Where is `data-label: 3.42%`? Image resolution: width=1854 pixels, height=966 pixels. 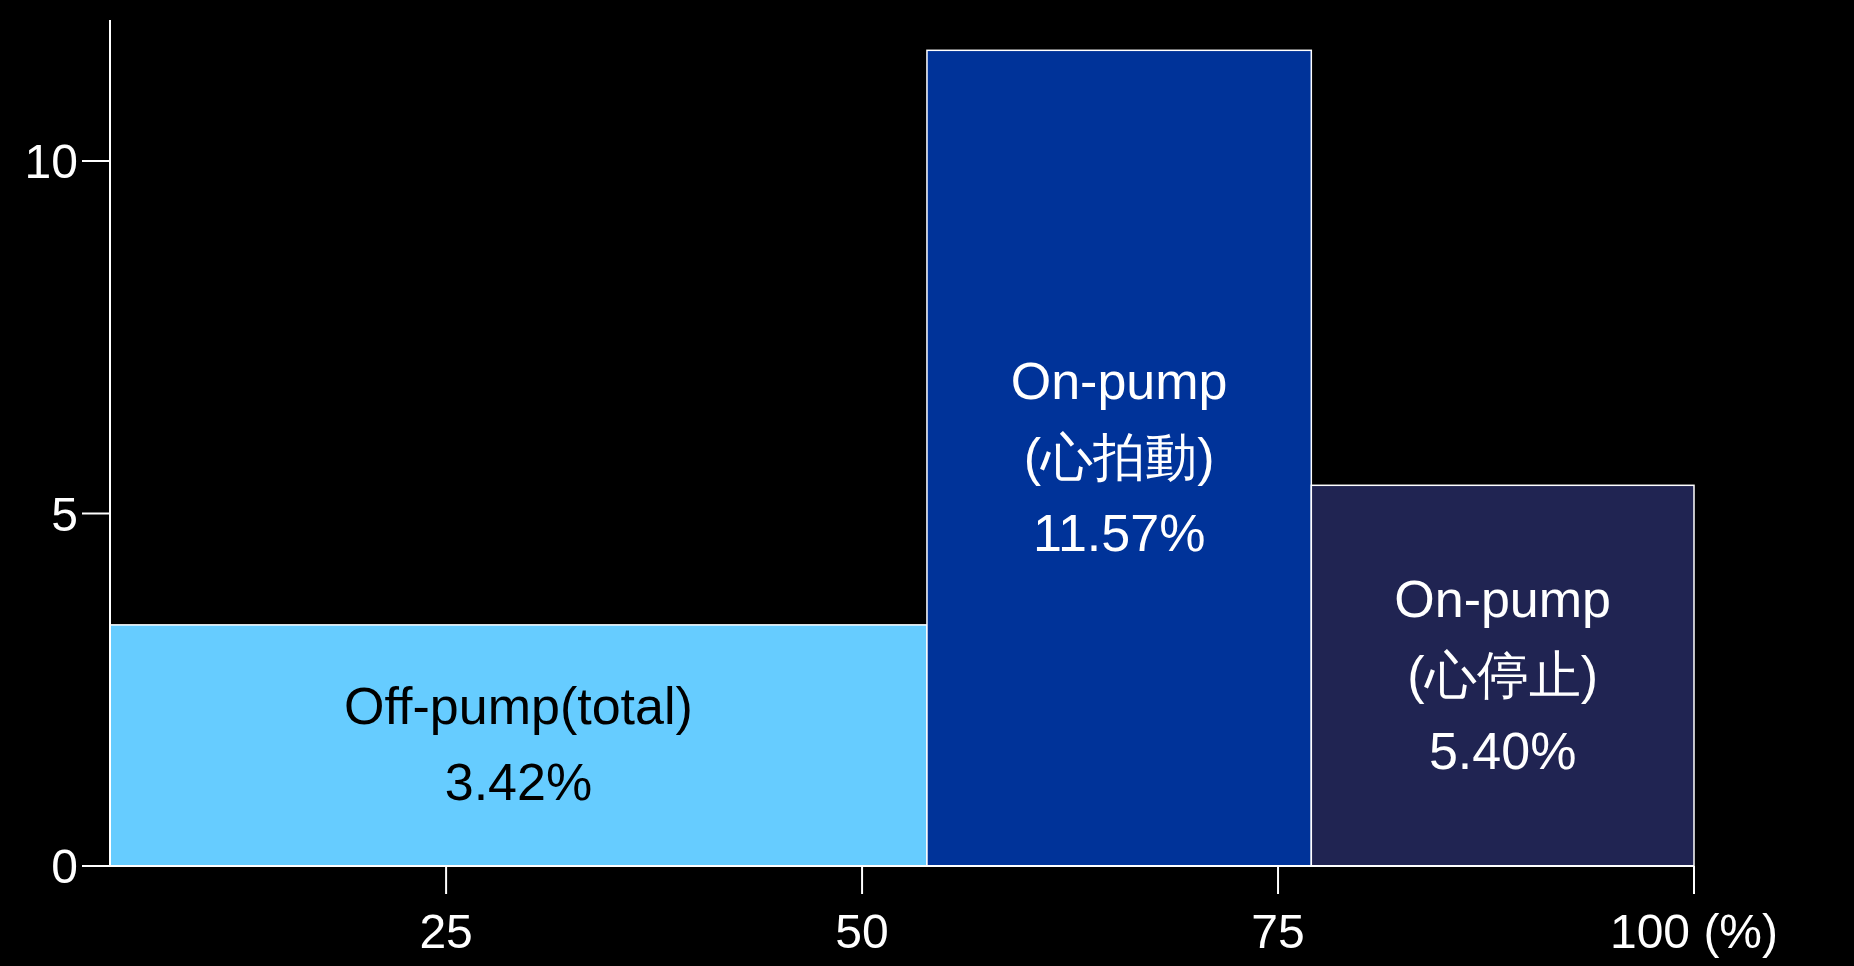 data-label: 3.42% is located at coordinates (518, 782).